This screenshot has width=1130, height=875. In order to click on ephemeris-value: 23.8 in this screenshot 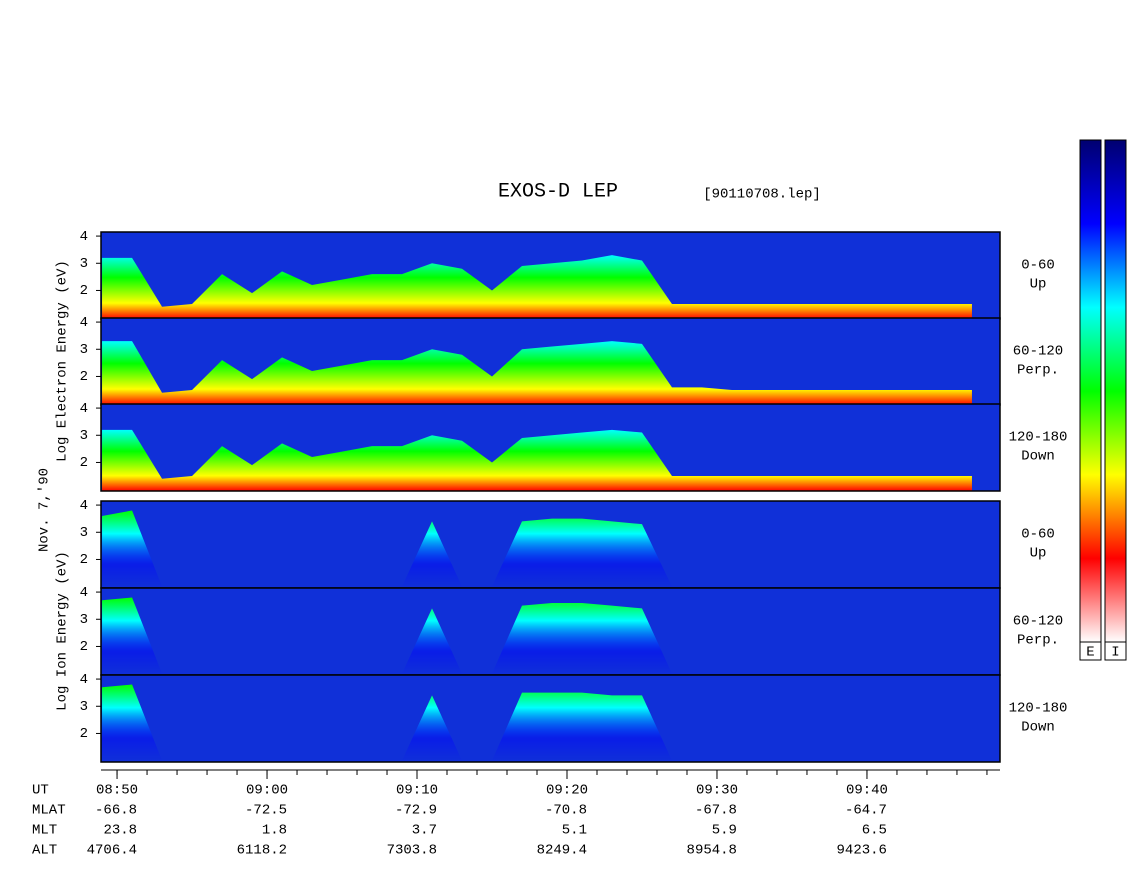, I will do `click(120, 831)`.